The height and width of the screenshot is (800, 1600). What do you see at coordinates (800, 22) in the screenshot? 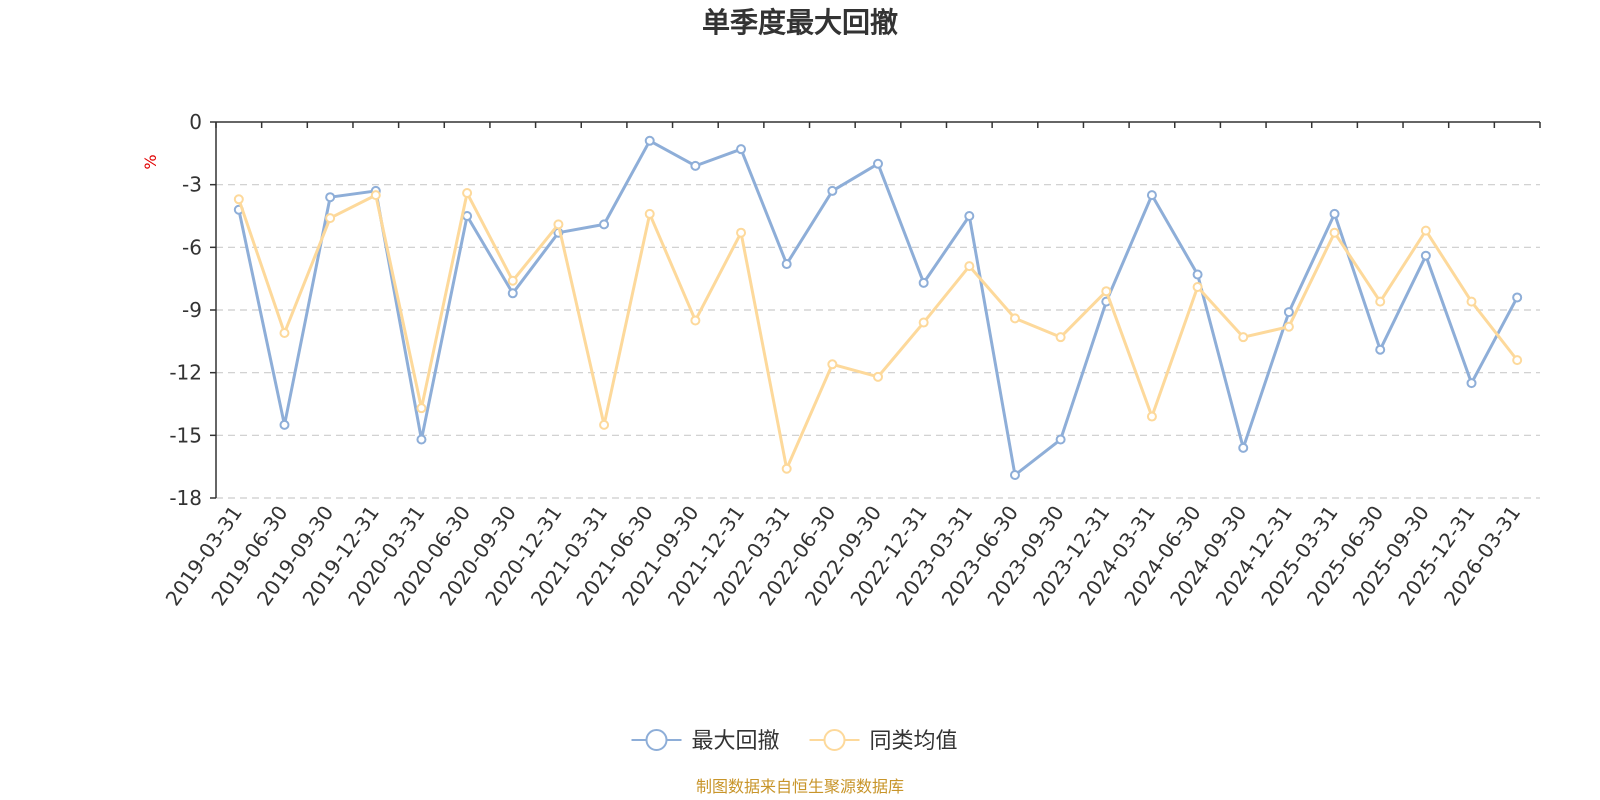
I see `chart-title: 单季度最大回撤` at bounding box center [800, 22].